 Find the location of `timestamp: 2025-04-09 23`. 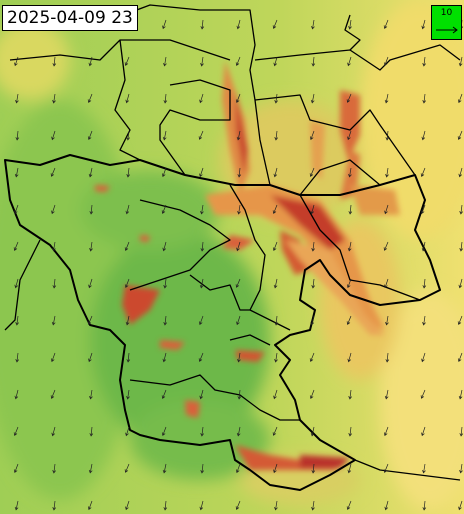

timestamp: 2025-04-09 23 is located at coordinates (70, 18).